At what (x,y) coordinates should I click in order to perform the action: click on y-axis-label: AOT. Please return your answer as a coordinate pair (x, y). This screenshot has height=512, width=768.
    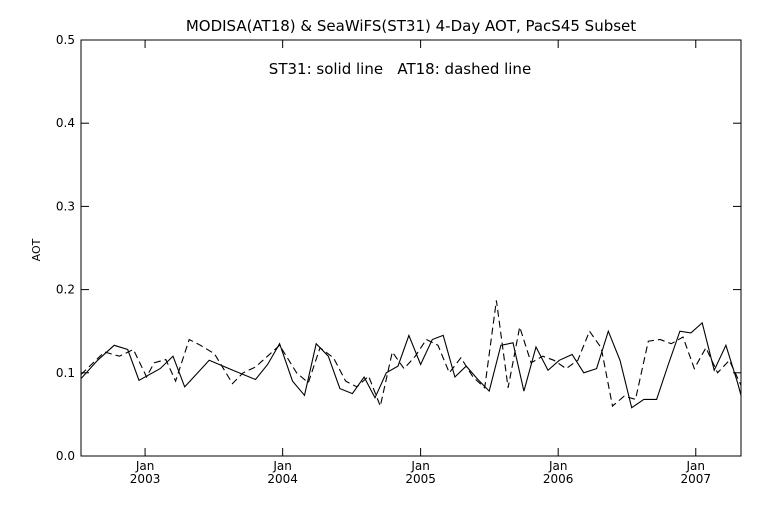
    Looking at the image, I should click on (36, 249).